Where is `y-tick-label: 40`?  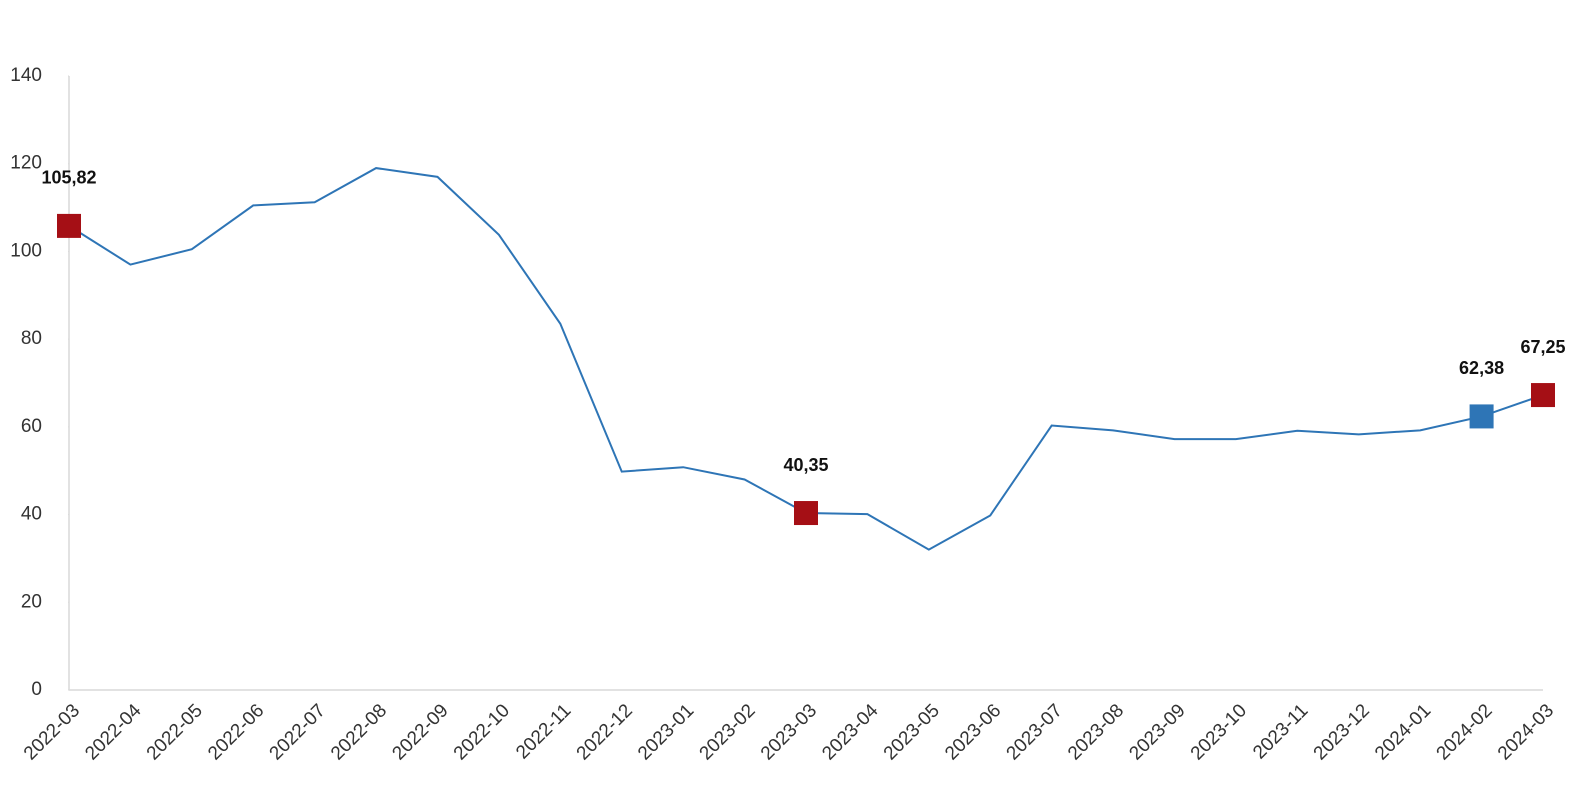
y-tick-label: 40 is located at coordinates (31, 514).